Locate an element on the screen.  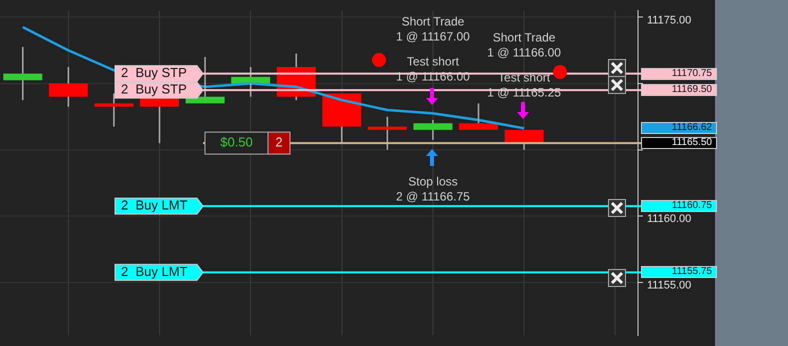
price-tag: 11160.75 is located at coordinates (679, 206).